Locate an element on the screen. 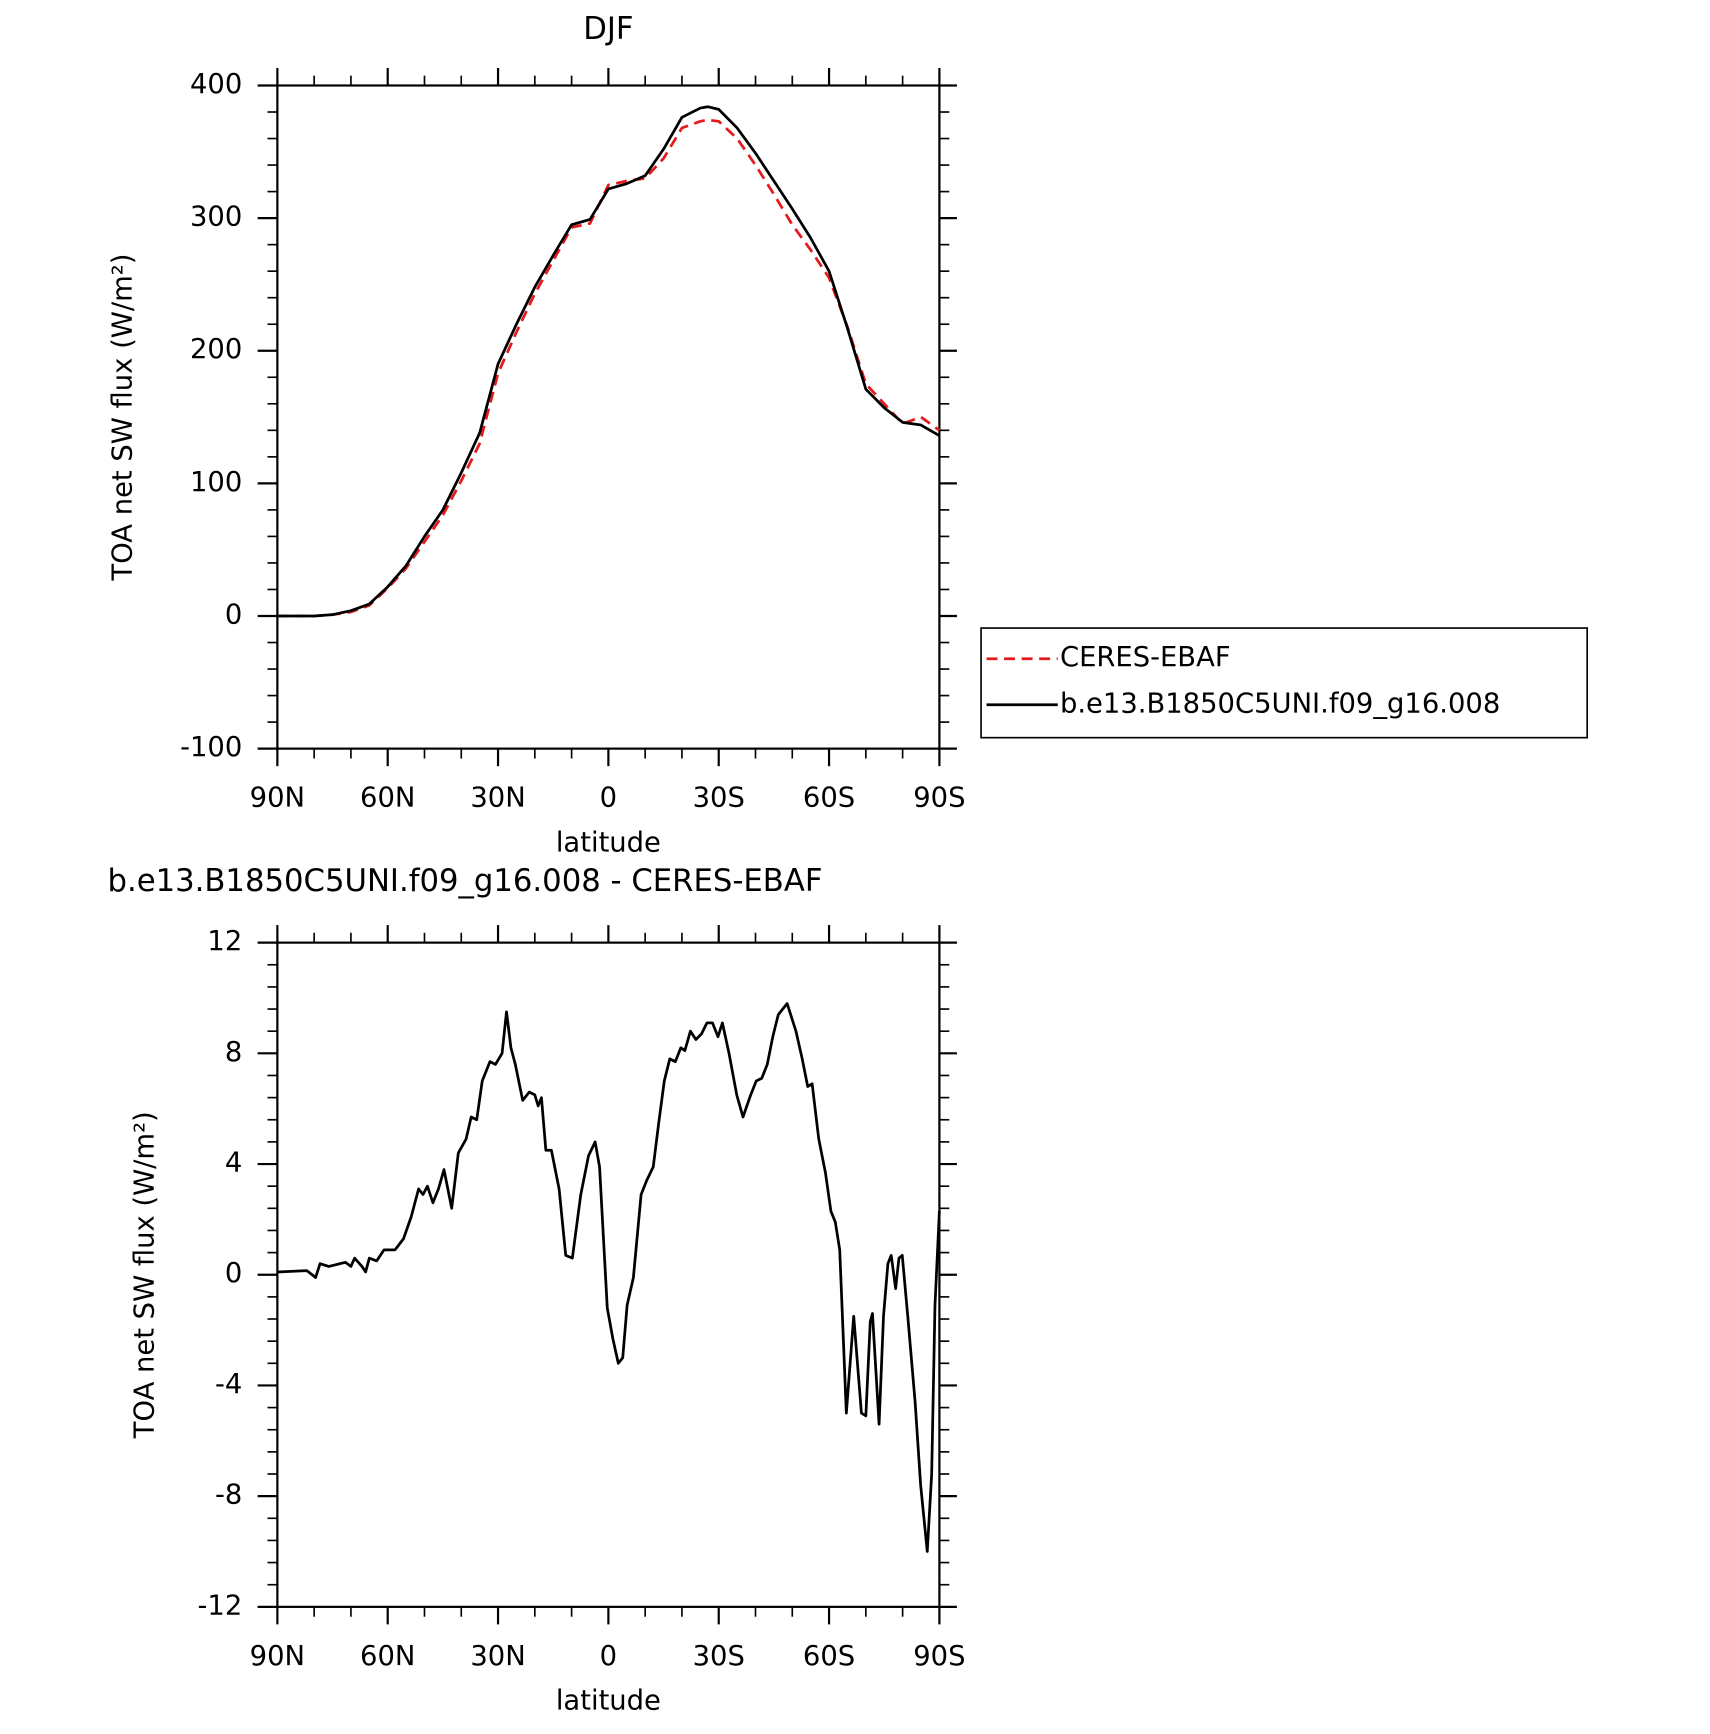 This screenshot has width=1710, height=1734. y-tick-label: -12 is located at coordinates (220, 1605).